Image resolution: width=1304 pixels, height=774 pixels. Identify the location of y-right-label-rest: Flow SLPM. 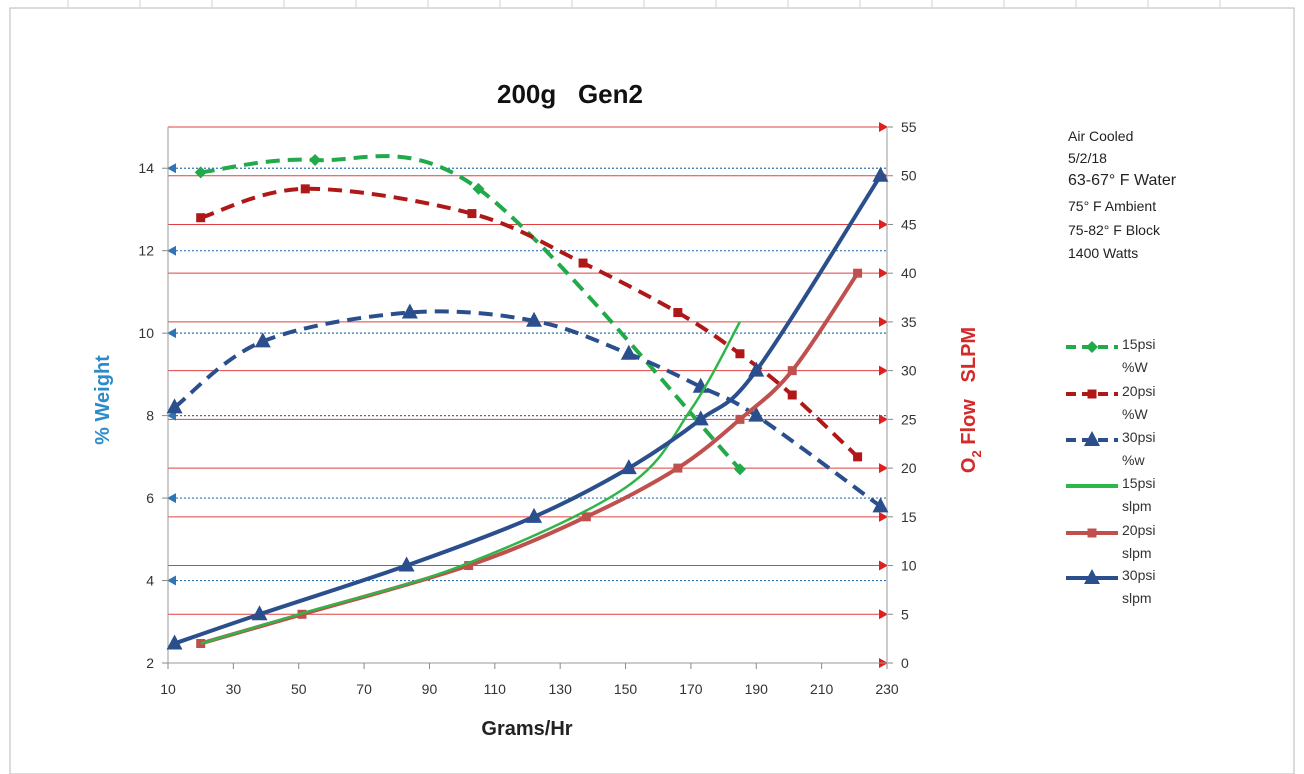
(969, 388).